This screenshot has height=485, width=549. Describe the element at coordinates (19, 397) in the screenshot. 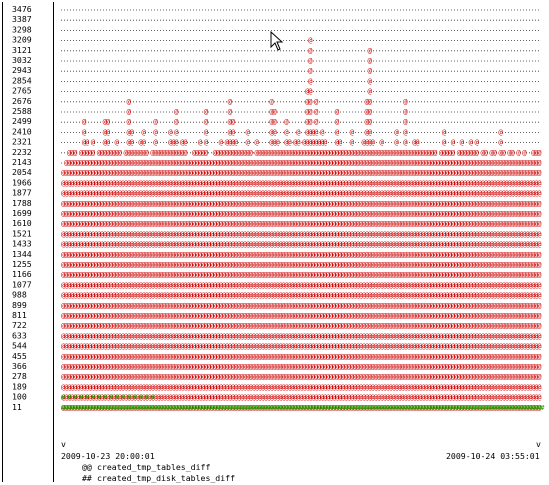

I see `y-tick-label: 100` at that location.